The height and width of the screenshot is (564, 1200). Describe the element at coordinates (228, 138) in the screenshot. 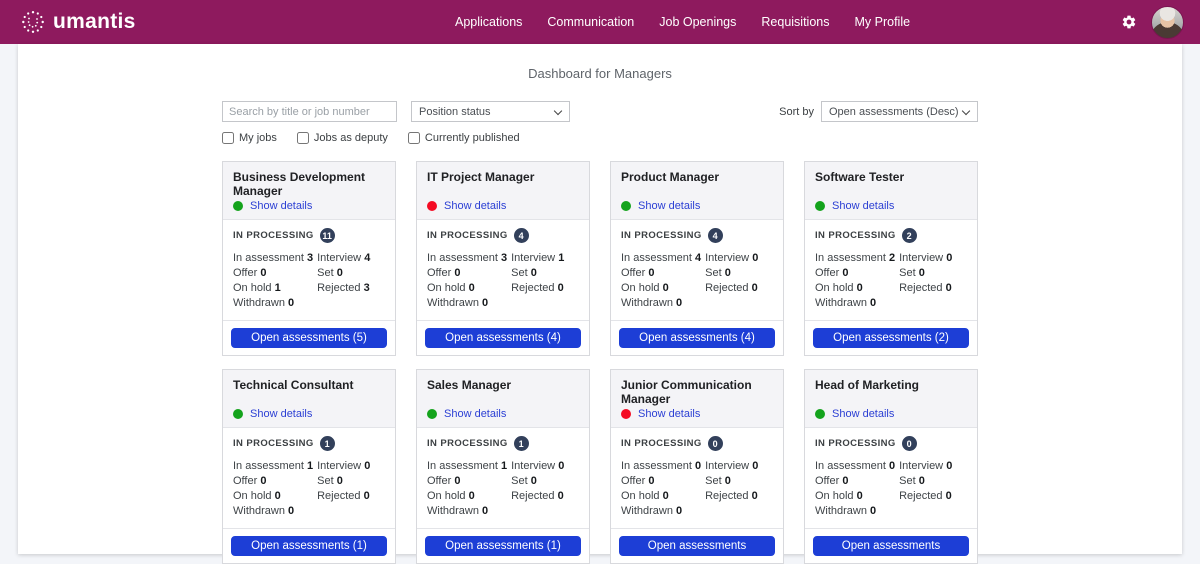

I see `my-jobs-checkbox` at that location.